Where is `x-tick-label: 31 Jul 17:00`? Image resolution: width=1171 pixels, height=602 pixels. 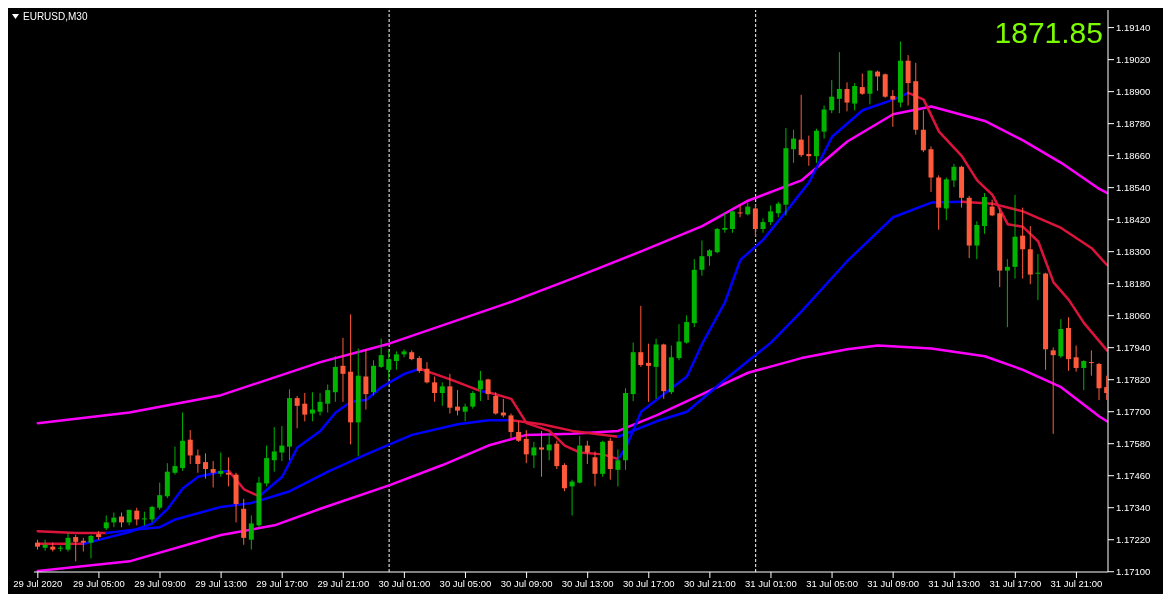
x-tick-label: 31 Jul 17:00 is located at coordinates (1015, 583).